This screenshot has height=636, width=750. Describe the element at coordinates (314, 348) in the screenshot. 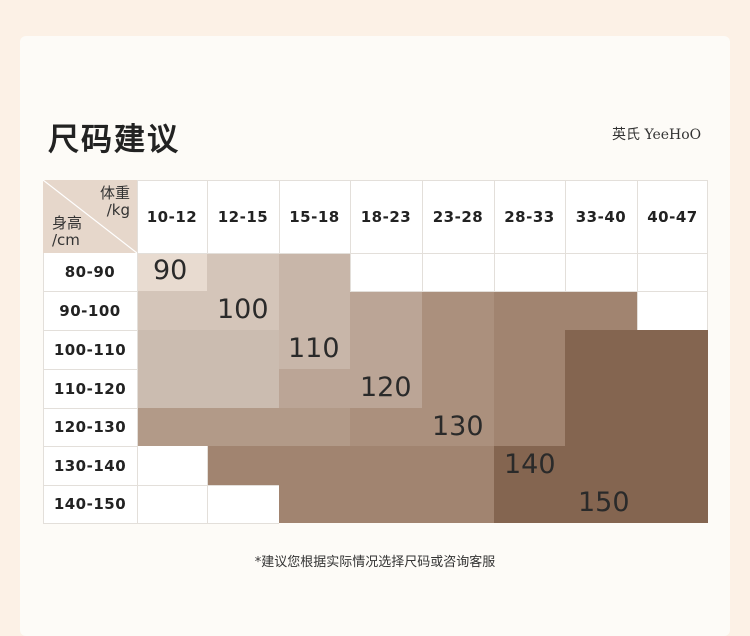

I see `size-label-110: 110` at that location.